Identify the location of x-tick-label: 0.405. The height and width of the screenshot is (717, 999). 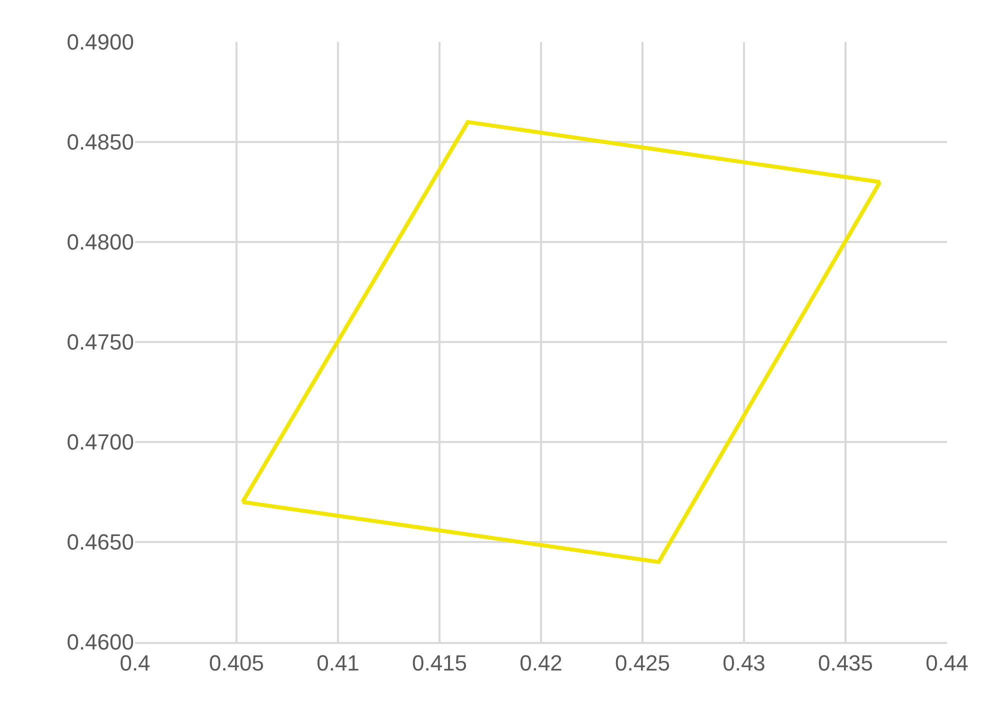
(236, 663).